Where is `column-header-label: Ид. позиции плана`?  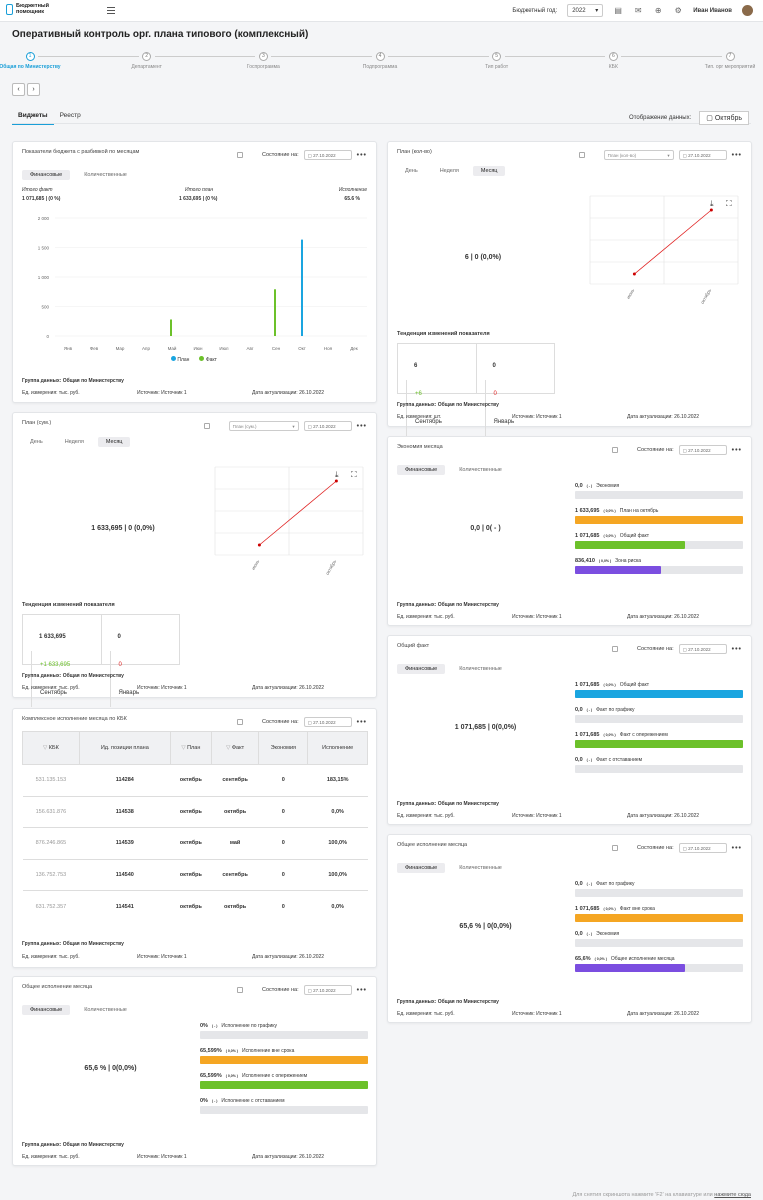 column-header-label: Ид. позиции плана is located at coordinates (124, 748).